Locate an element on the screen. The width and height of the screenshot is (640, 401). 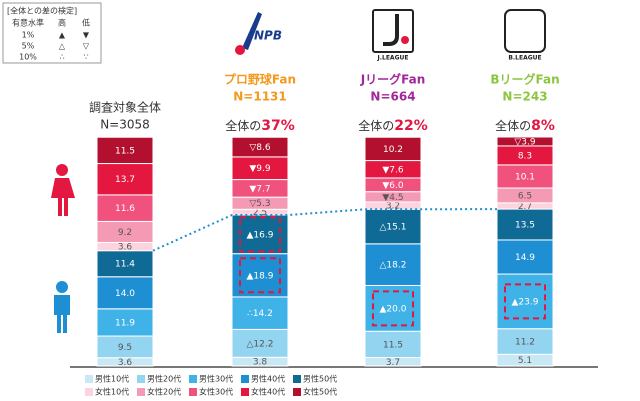
group-n: N=664 is located at coordinates (392, 97).